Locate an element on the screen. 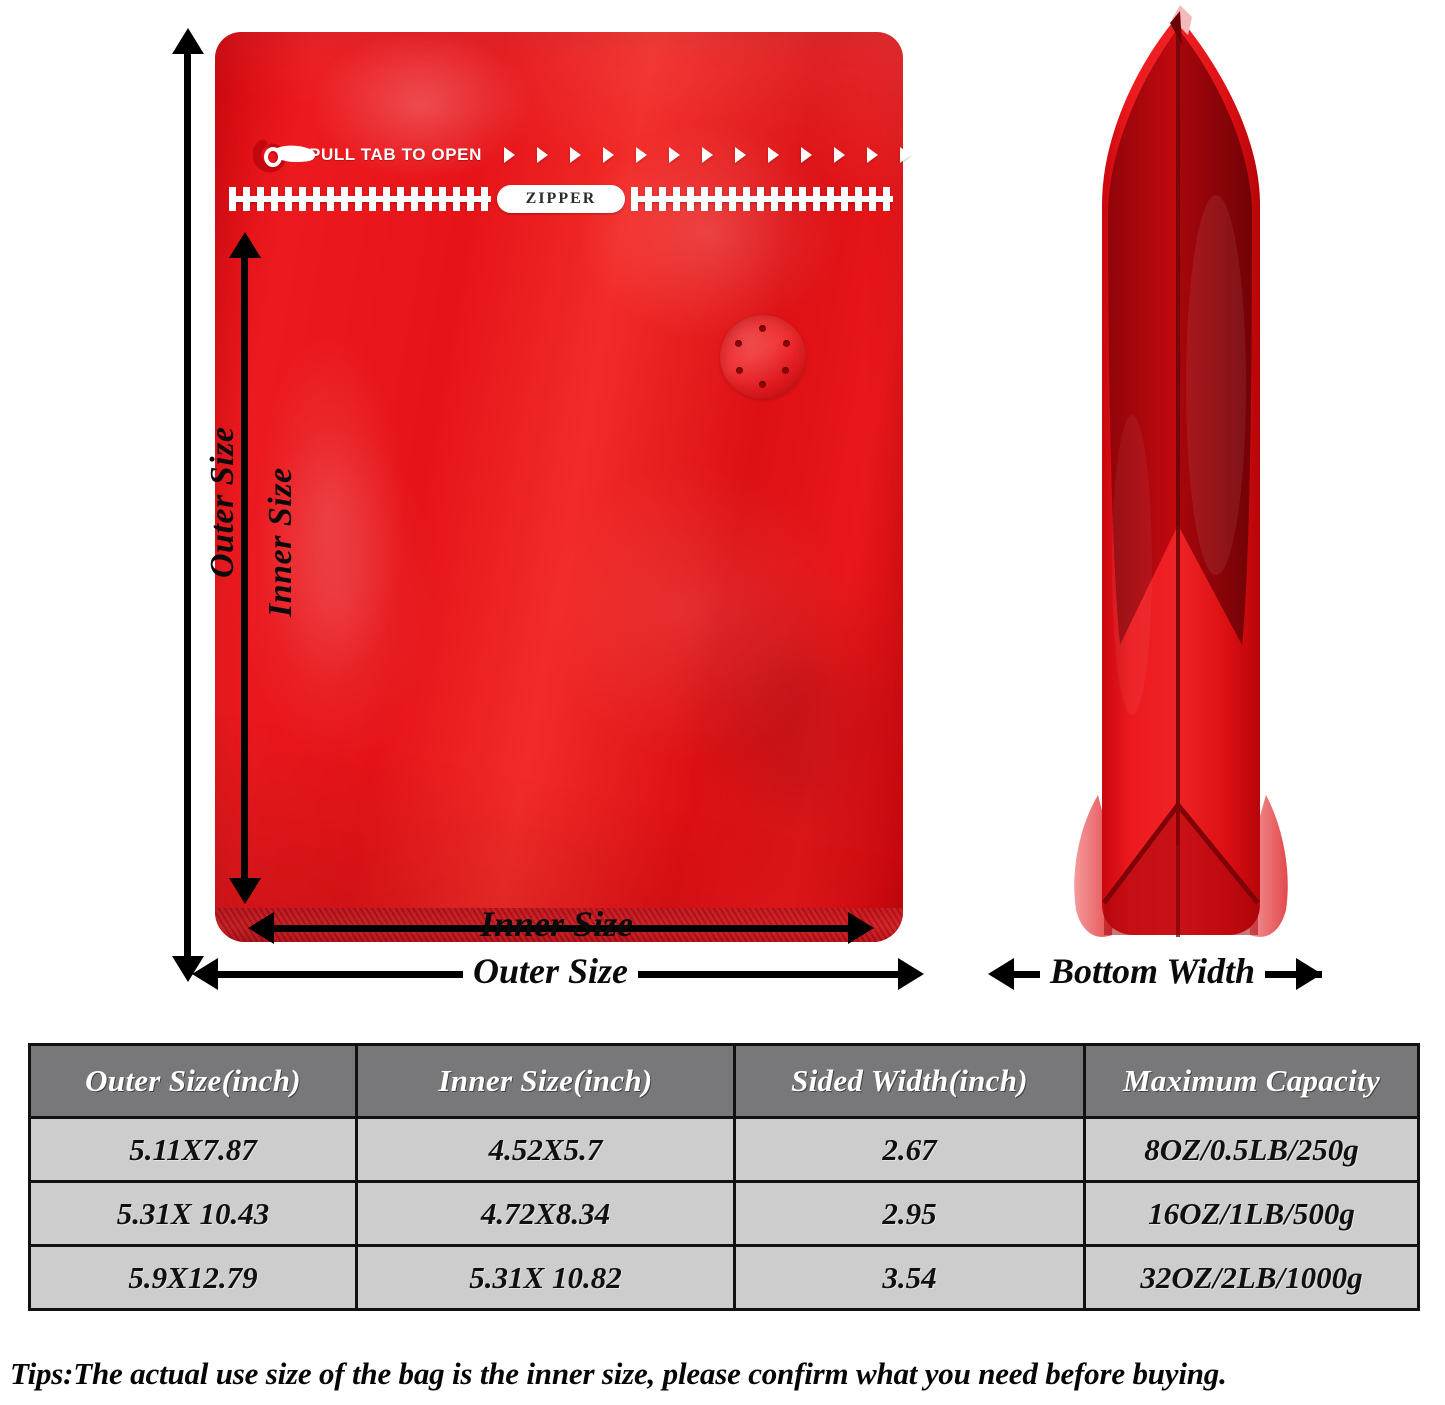 The height and width of the screenshot is (1405, 1445). zipper-badge: ZIPPER is located at coordinates (561, 199).